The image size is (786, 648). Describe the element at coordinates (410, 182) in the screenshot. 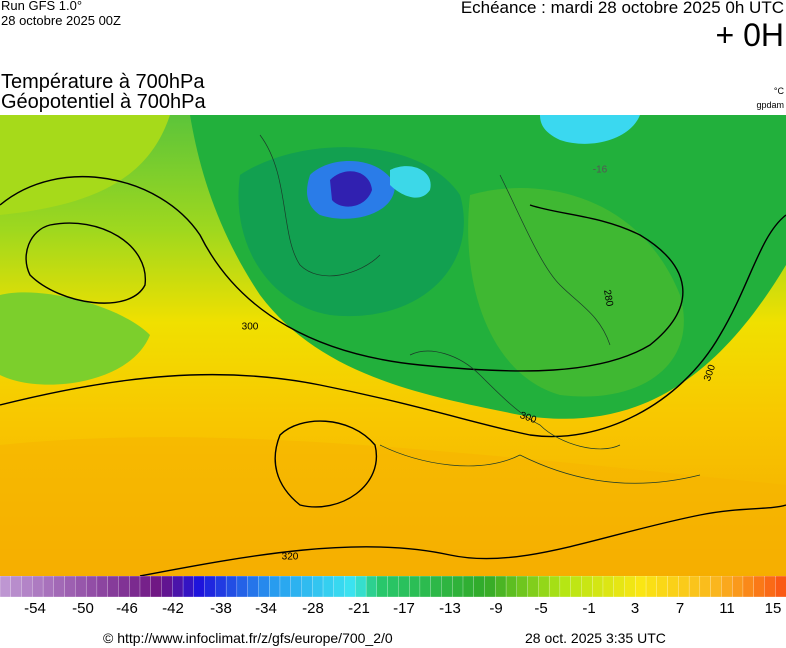

I see `cold-cyan` at that location.